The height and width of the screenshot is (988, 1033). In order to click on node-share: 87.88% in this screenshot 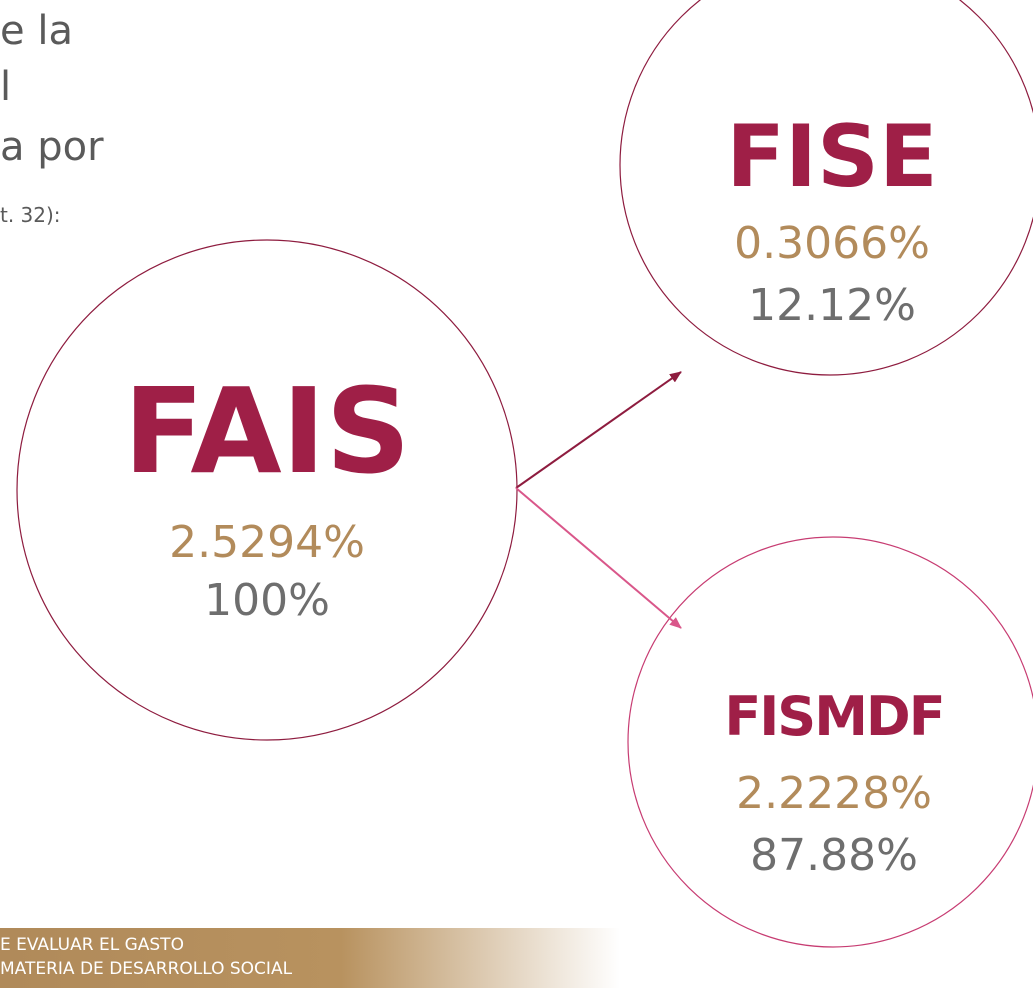, I will do `click(834, 855)`.